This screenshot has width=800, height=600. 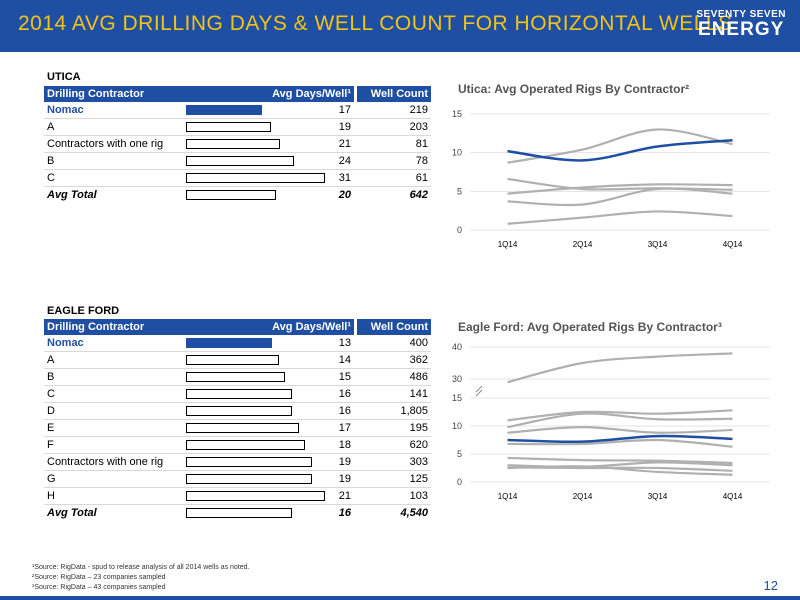 I want to click on well-count-value: 61, so click(x=394, y=178).